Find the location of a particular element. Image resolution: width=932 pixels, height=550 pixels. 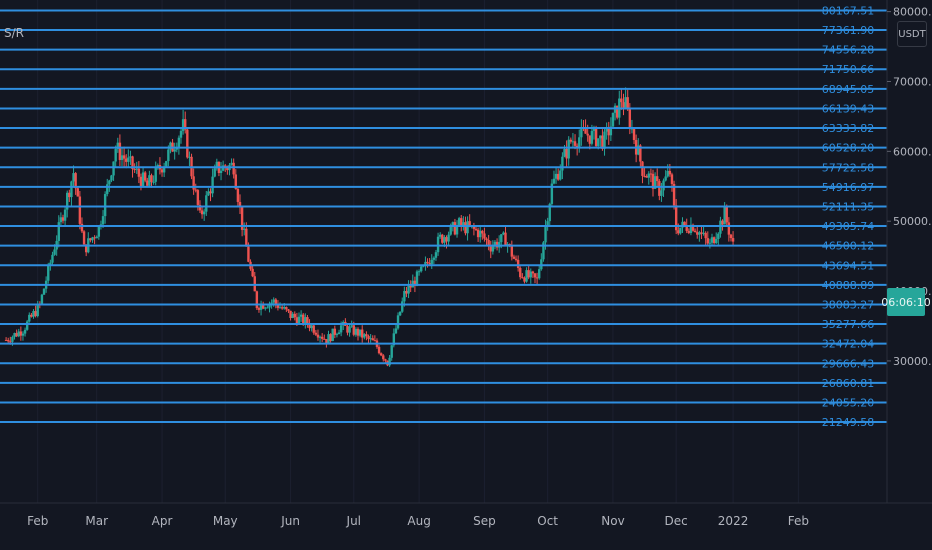

x-tick-label: May is located at coordinates (225, 521).